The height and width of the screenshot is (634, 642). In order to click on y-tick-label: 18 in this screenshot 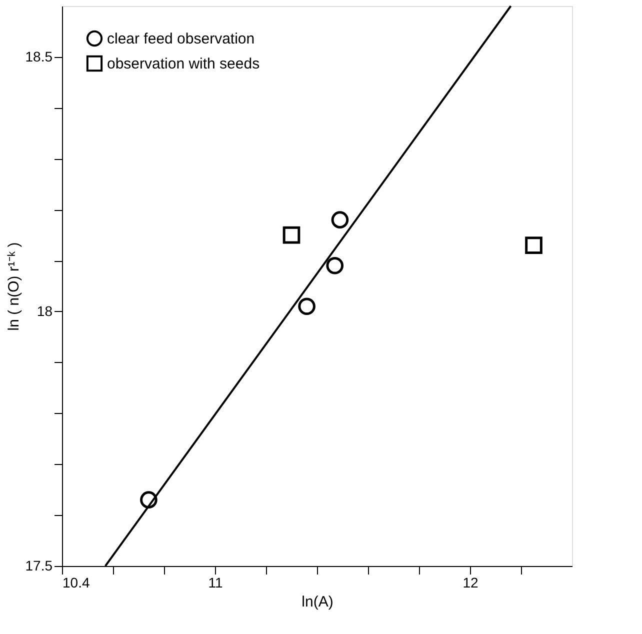, I will do `click(44, 310)`.